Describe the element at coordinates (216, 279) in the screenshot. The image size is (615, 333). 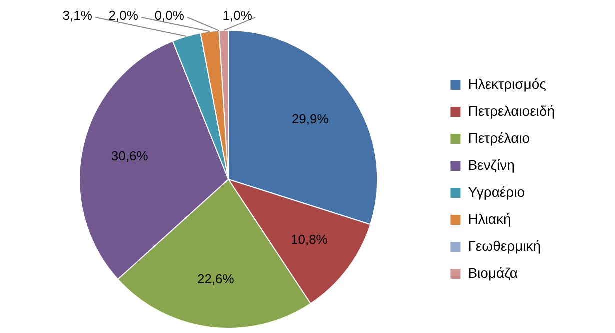
I see `data-label: 22,6%` at that location.